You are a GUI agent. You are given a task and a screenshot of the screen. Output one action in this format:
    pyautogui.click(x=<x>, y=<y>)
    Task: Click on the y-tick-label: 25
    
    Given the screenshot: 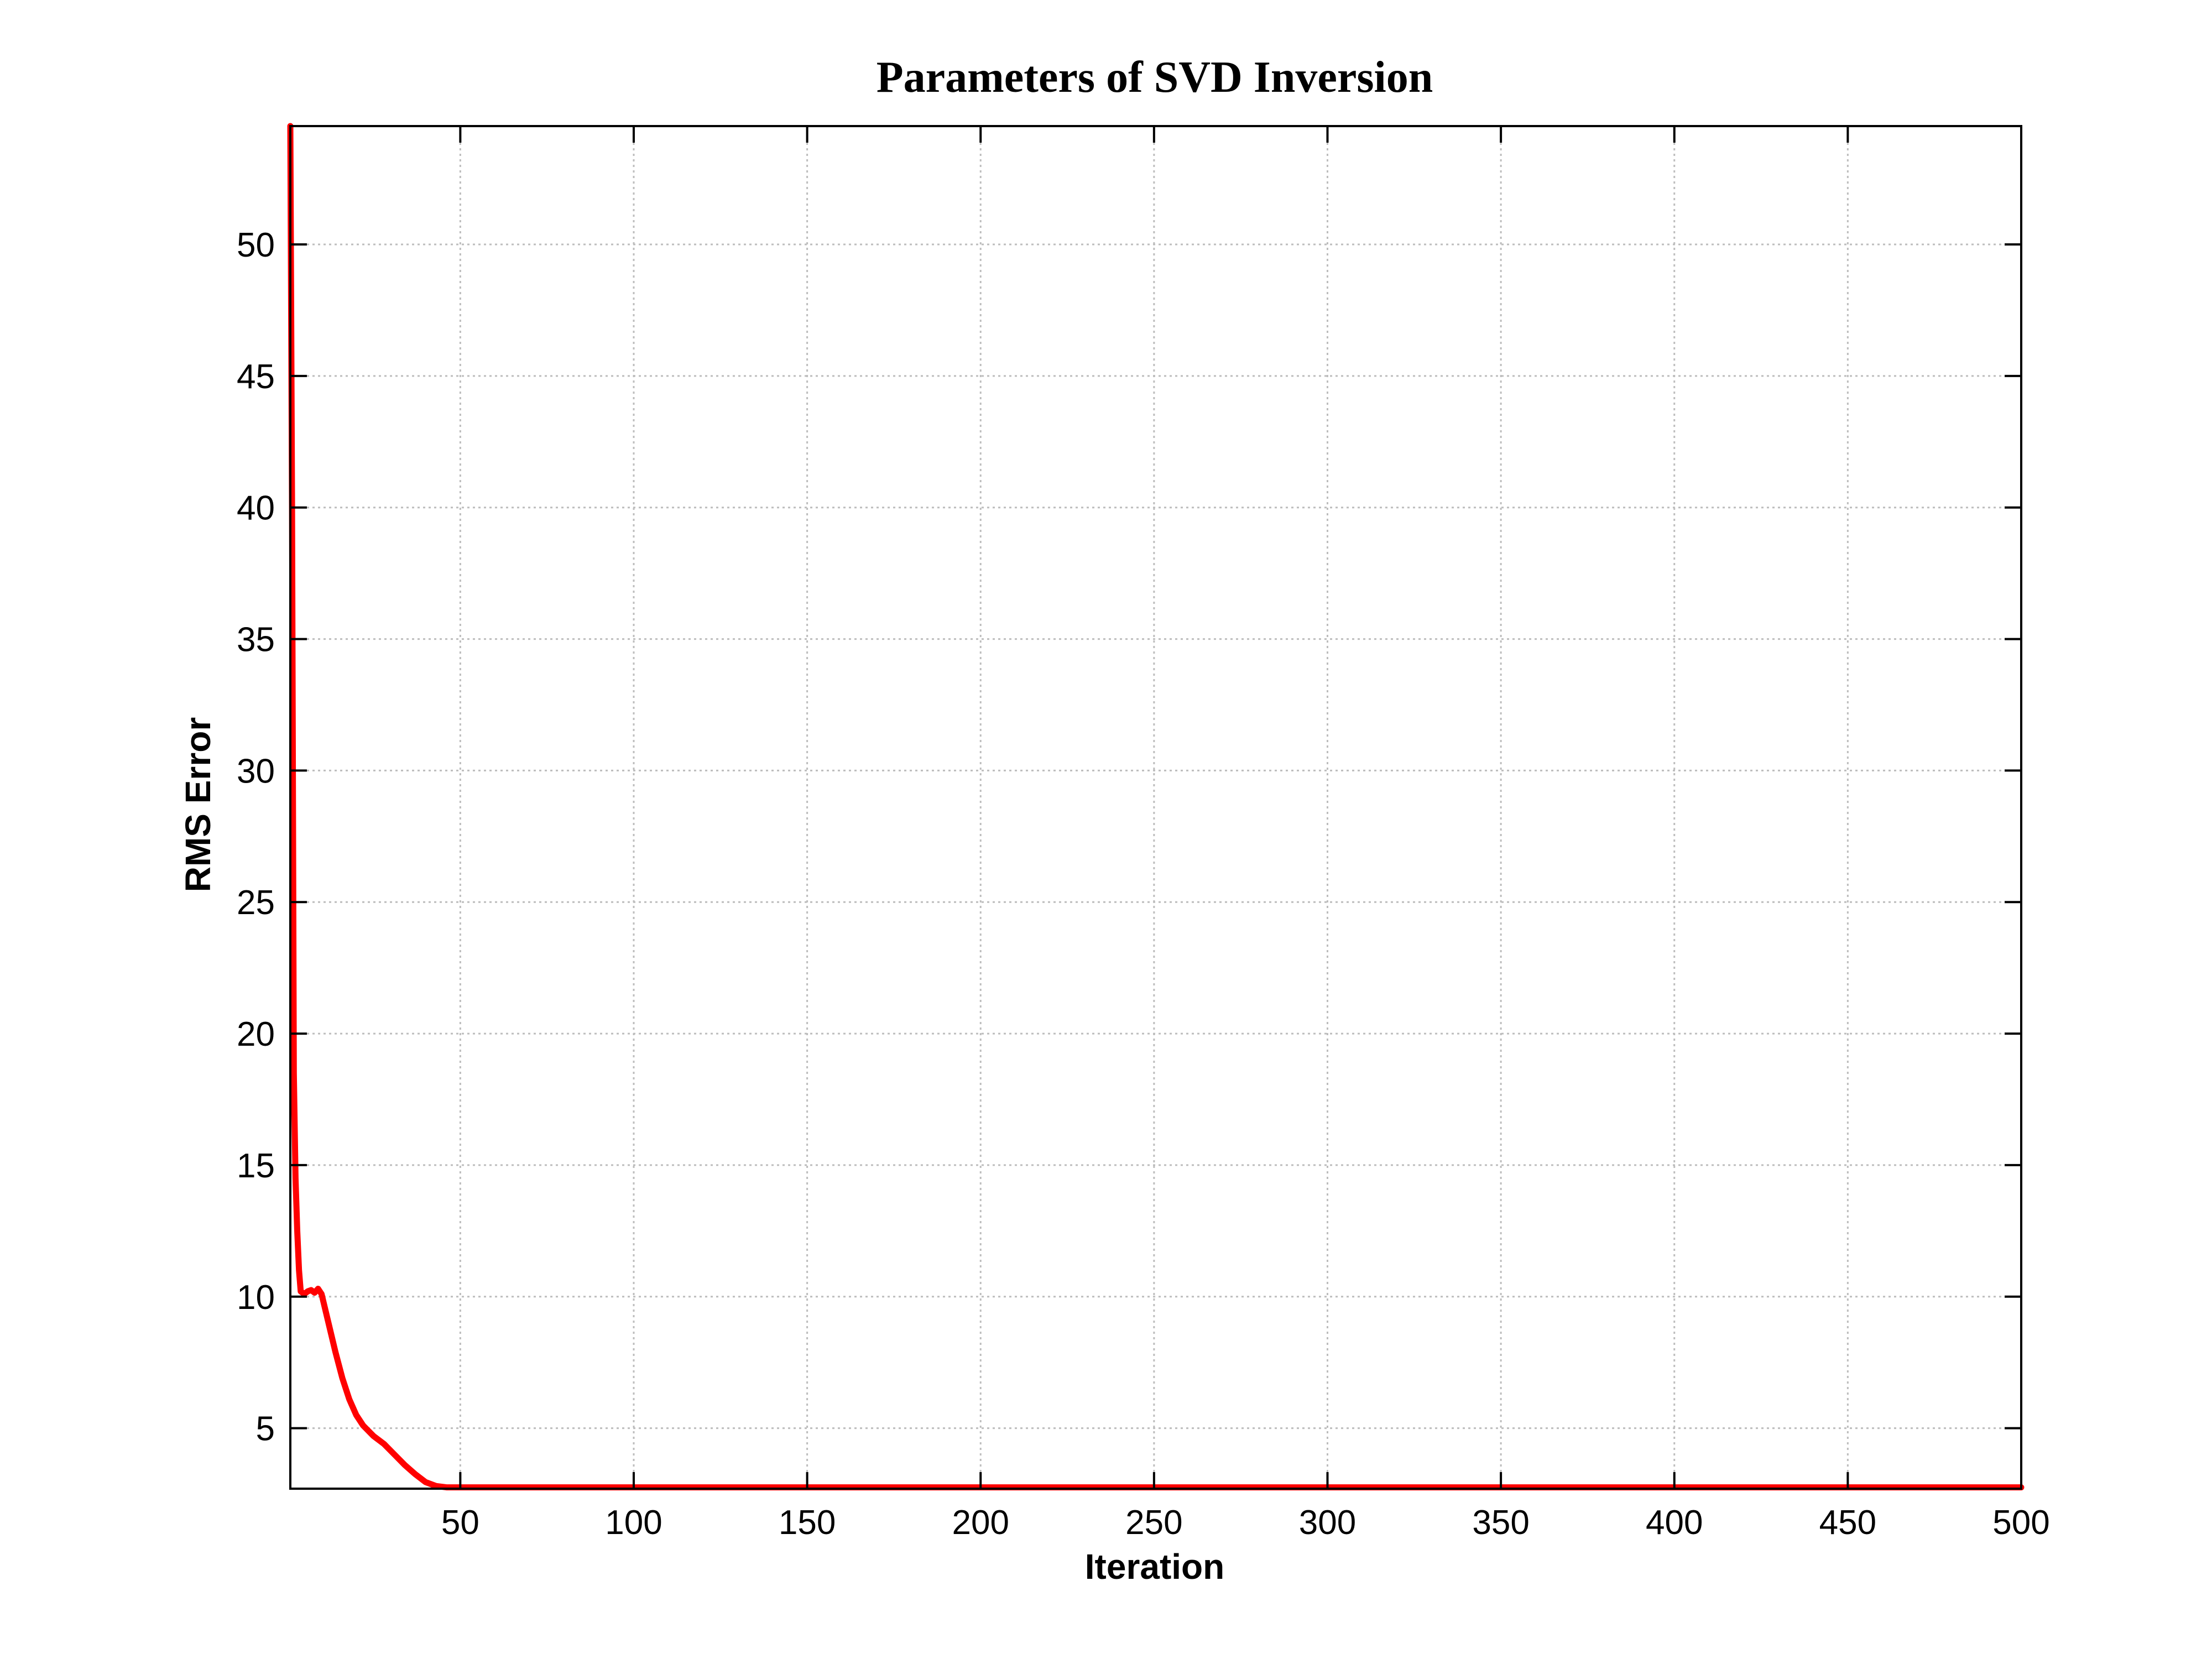 What is the action you would take?
    pyautogui.click(x=256, y=903)
    